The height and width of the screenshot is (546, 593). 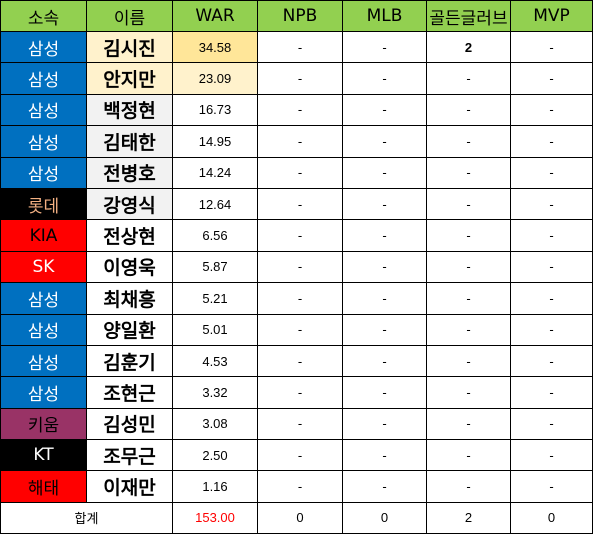 What do you see at coordinates (384, 16) in the screenshot?
I see `header-mlb: MLB` at bounding box center [384, 16].